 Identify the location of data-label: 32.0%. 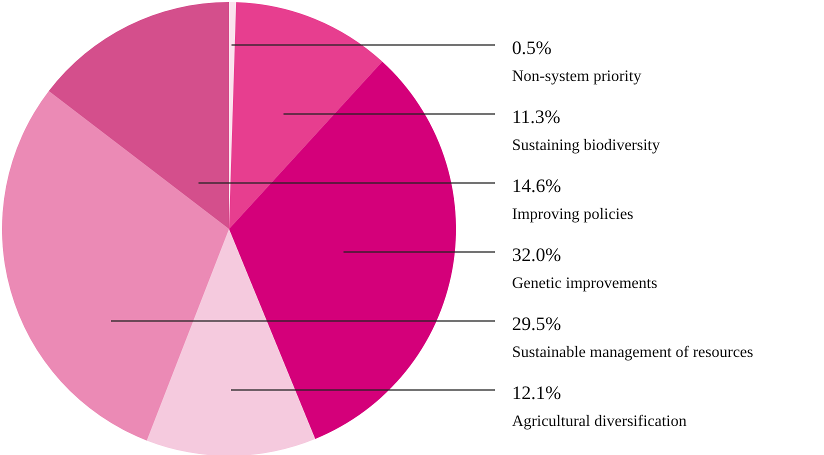
(537, 255).